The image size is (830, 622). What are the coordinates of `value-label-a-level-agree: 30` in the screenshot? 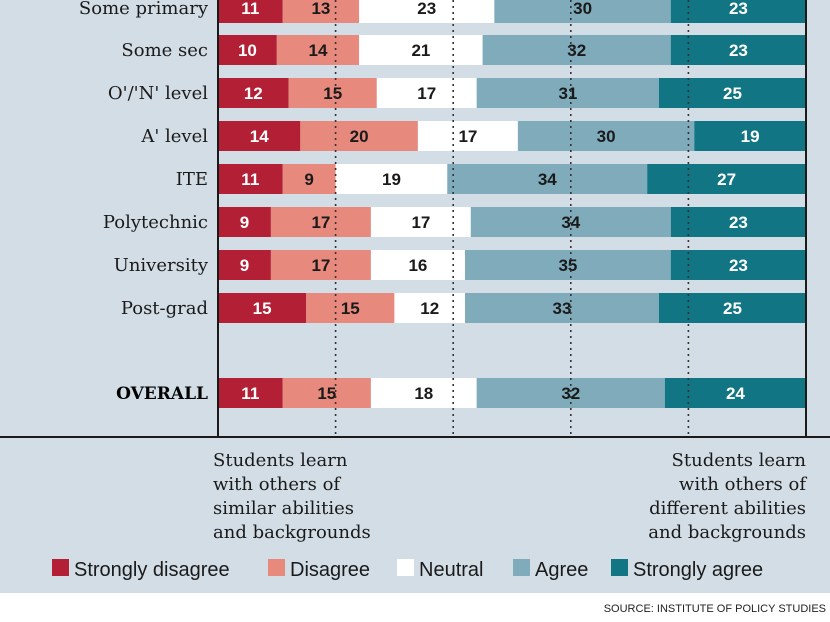 It's located at (606, 136).